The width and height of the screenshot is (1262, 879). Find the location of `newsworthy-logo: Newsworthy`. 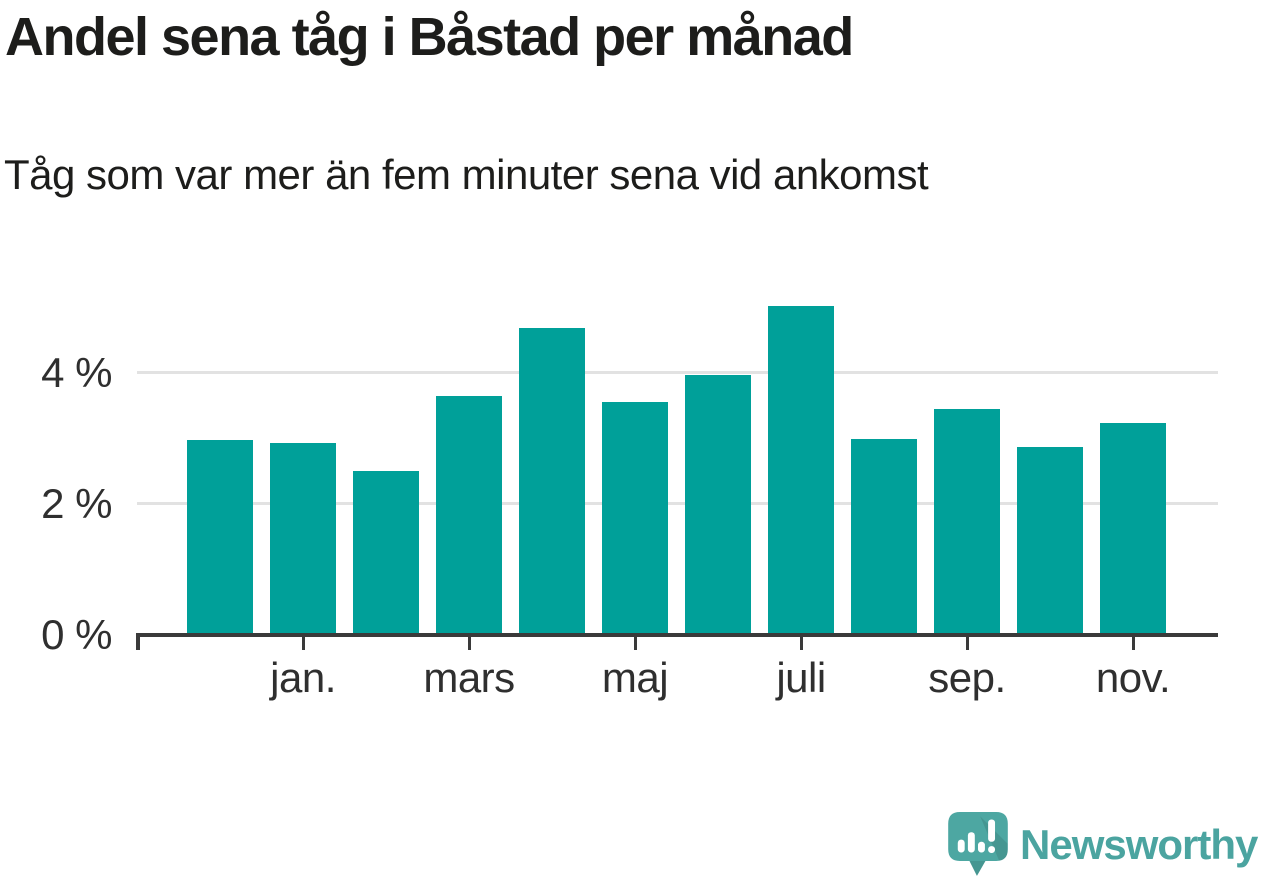

newsworthy-logo: Newsworthy is located at coordinates (1104, 845).